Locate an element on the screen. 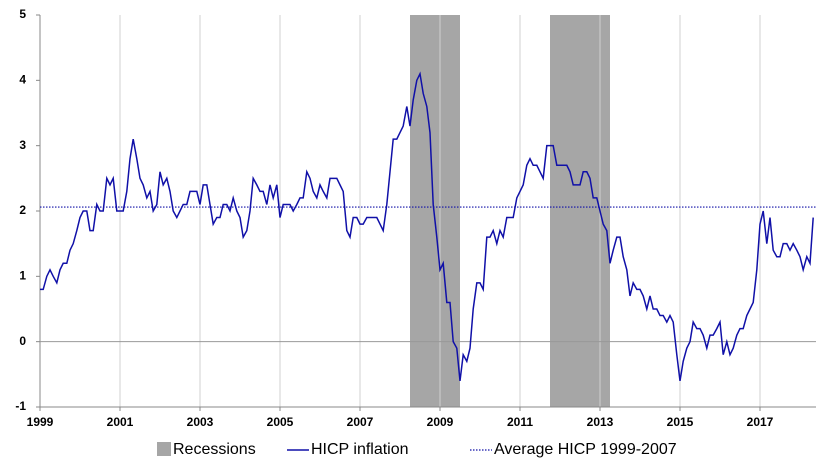 The height and width of the screenshot is (471, 816). y-tick-label: -1 is located at coordinates (20, 406).